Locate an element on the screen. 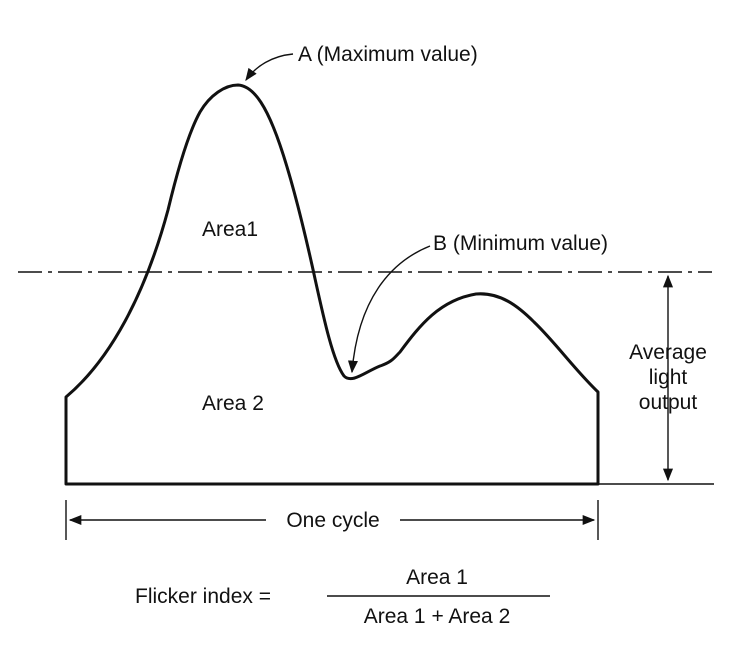 The width and height of the screenshot is (750, 650). area-1-label: Area1 is located at coordinates (230, 229).